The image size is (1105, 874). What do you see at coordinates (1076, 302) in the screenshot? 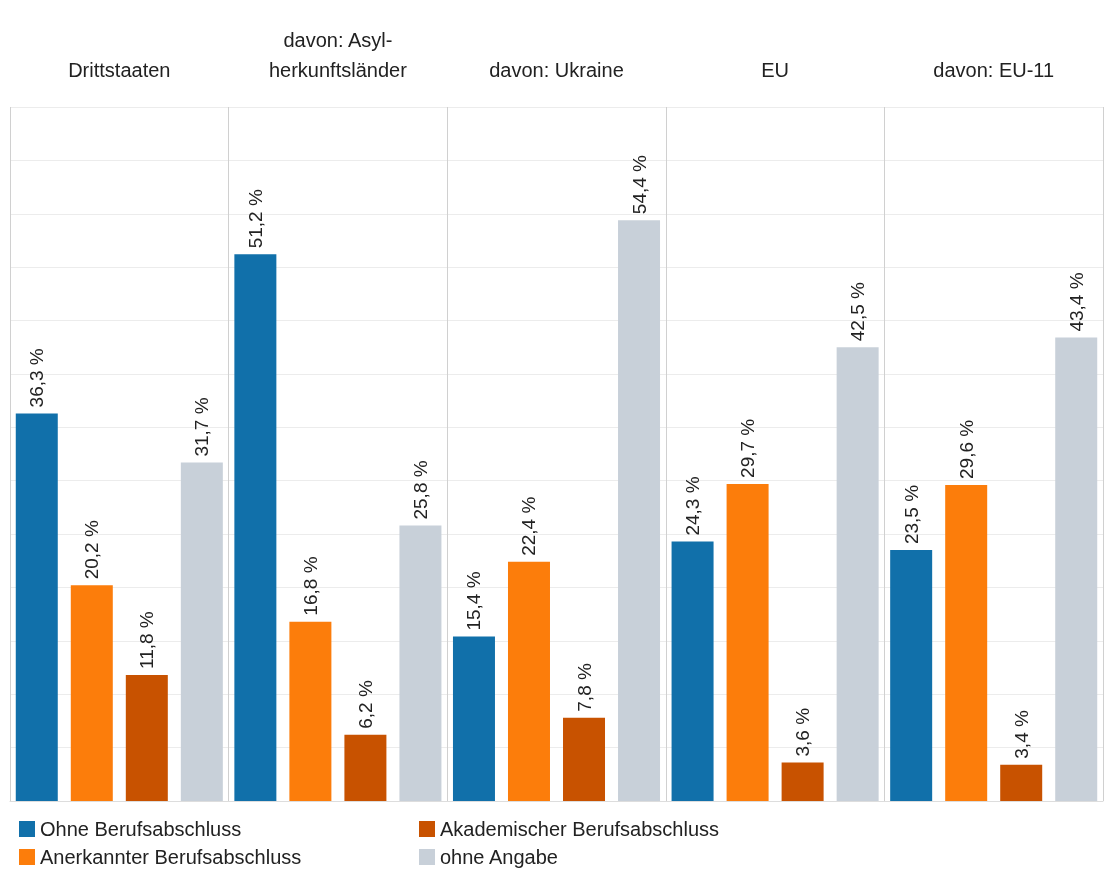
I see `data-label: 43,4 %` at bounding box center [1076, 302].